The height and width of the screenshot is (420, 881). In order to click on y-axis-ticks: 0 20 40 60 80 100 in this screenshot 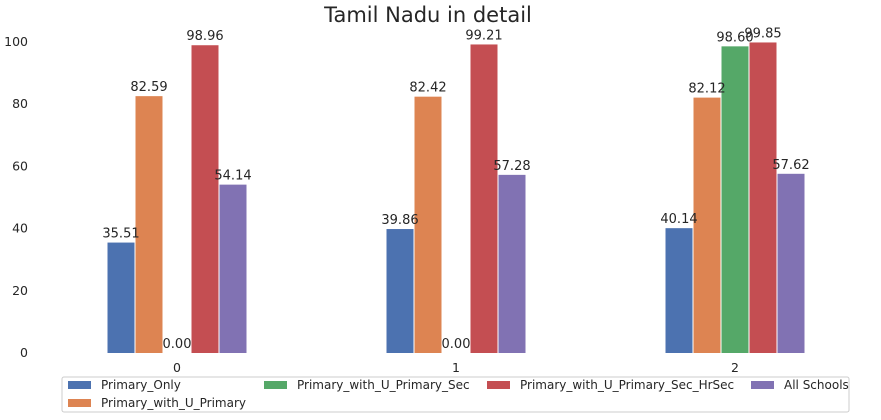, I will do `click(16, 197)`.